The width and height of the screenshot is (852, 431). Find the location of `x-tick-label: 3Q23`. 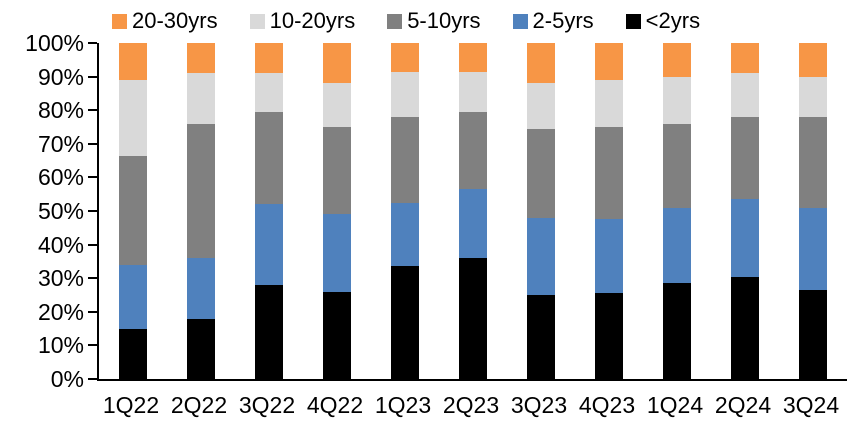

x-tick-label: 3Q23 is located at coordinates (539, 405).